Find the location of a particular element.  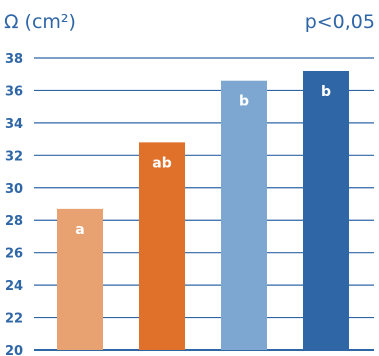

significance-annotation: p<0,05 is located at coordinates (340, 22).